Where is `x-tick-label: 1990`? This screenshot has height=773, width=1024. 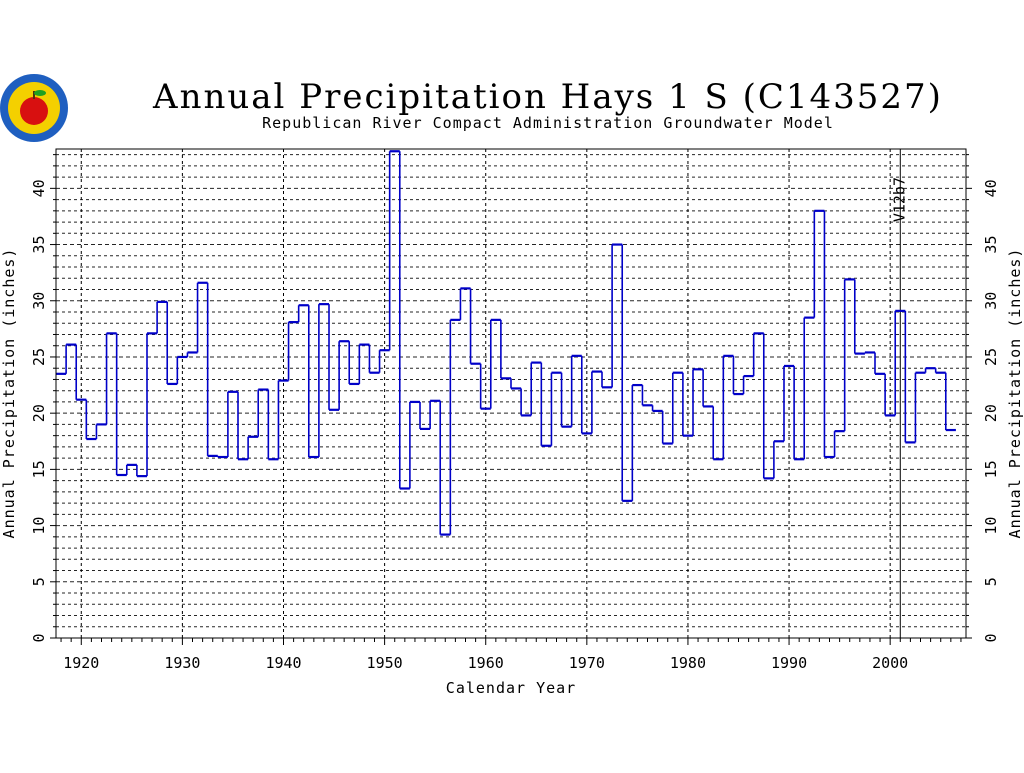
x-tick-label: 1990 is located at coordinates (789, 663).